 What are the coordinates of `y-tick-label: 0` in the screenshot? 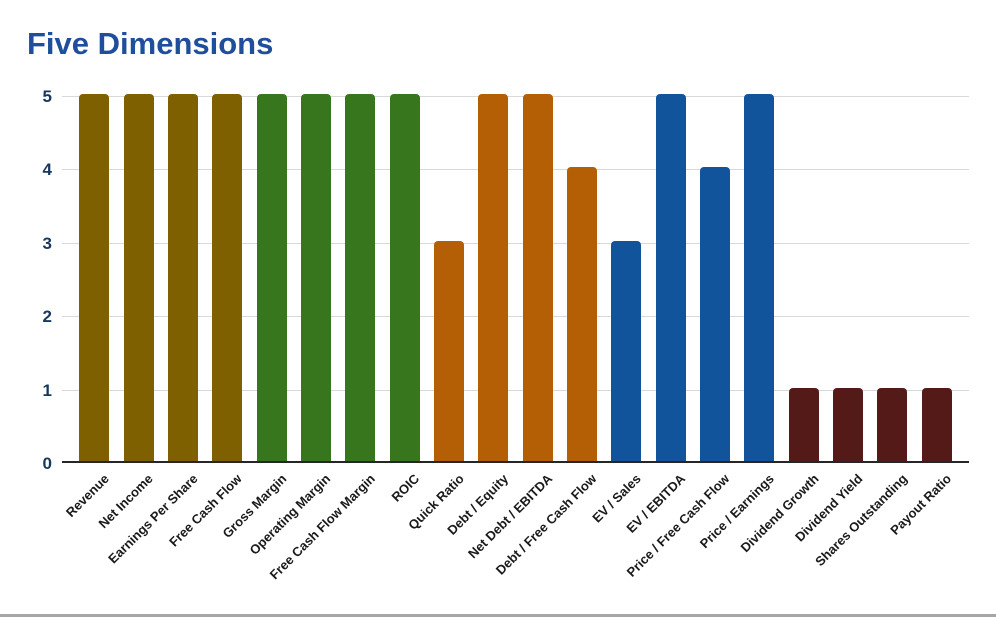 It's located at (47, 463).